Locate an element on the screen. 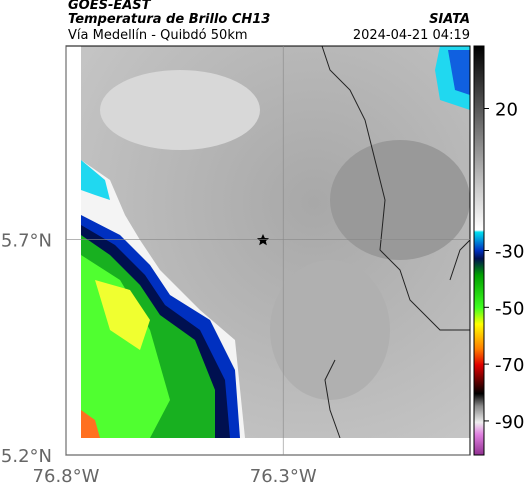 The height and width of the screenshot is (491, 526). x-tick-label: 76.8°W is located at coordinates (66, 476).